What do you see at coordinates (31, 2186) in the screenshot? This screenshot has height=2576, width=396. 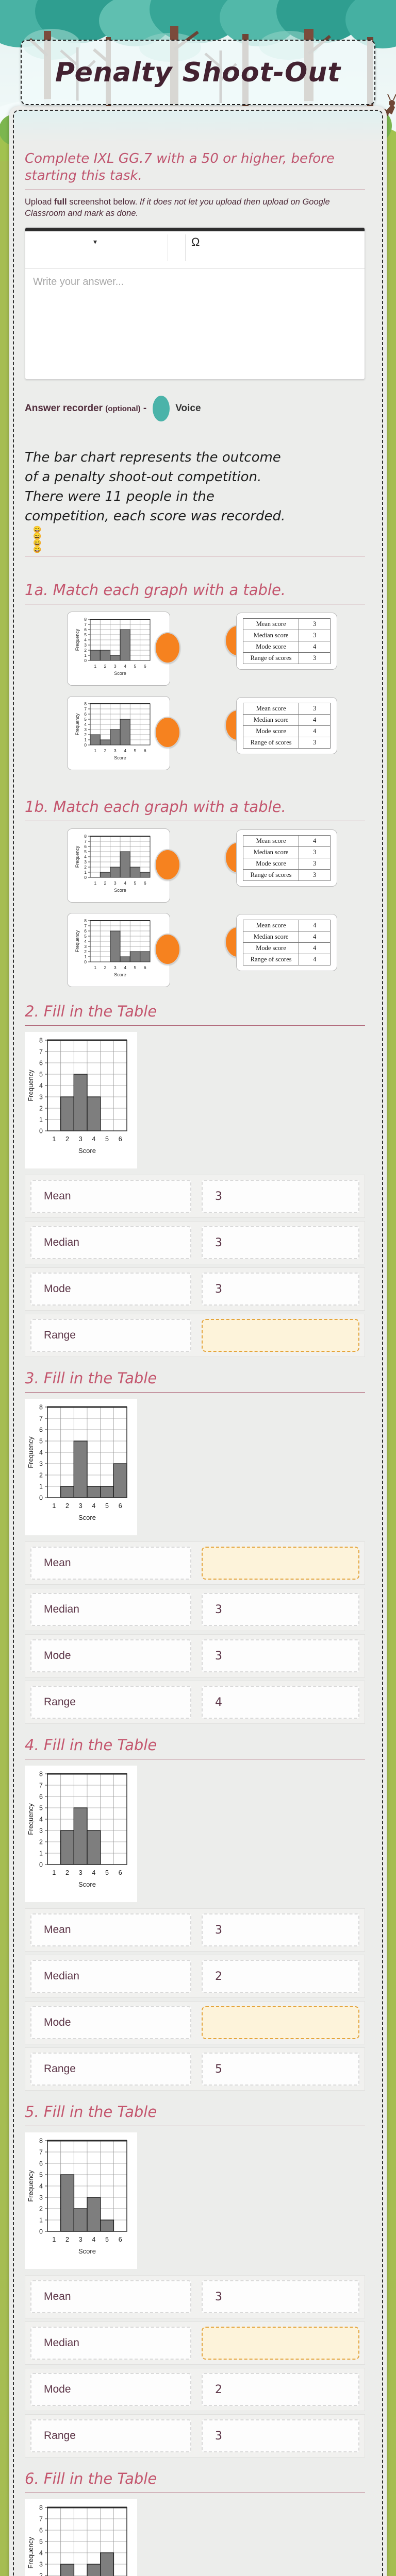 I see `svg-text: Frequency` at bounding box center [31, 2186].